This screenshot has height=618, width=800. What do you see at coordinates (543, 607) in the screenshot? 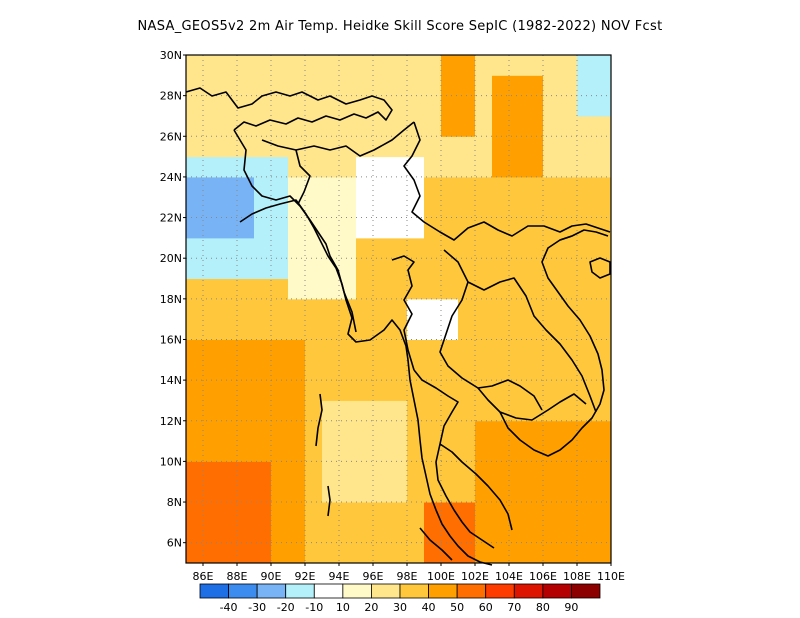
I see `colorbar-label: 80` at bounding box center [543, 607].